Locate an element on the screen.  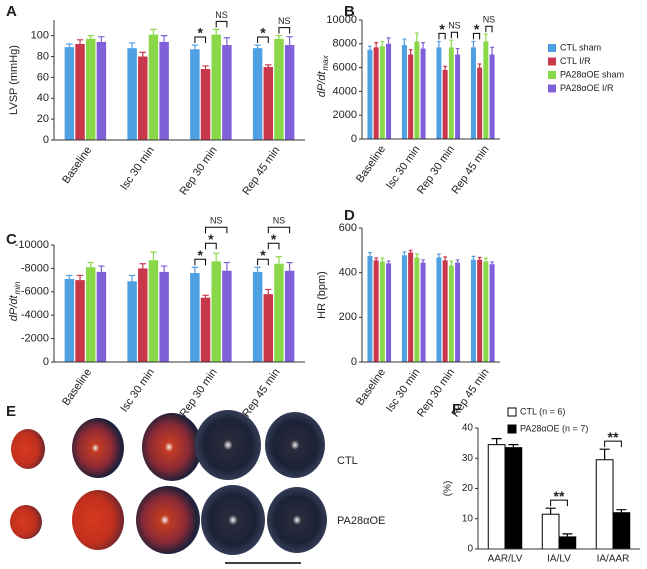
legend-label: PA28αOE (n = 7) is located at coordinates (554, 428).